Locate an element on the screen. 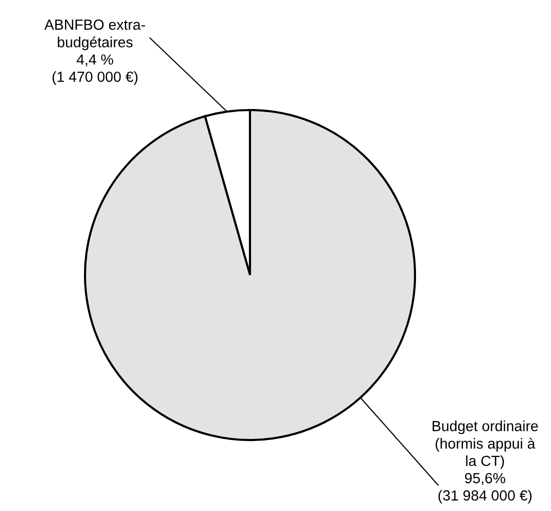 This screenshot has width=551, height=511. data-label: 4,4 % (1 470 000 €) is located at coordinates (95, 69).